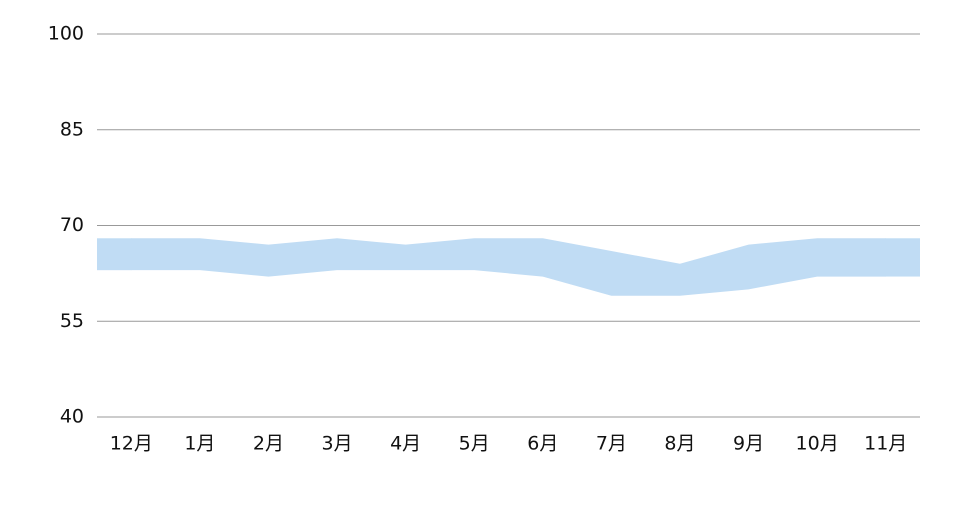 The width and height of the screenshot is (966, 508). I want to click on y-tick-label: 70, so click(72, 225).